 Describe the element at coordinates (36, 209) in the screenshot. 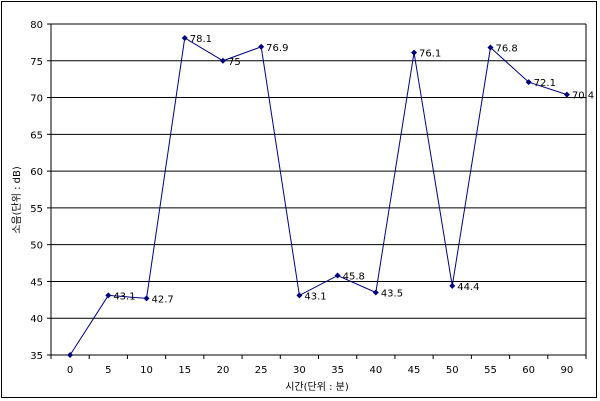

I see `y-tick-label: 55` at that location.